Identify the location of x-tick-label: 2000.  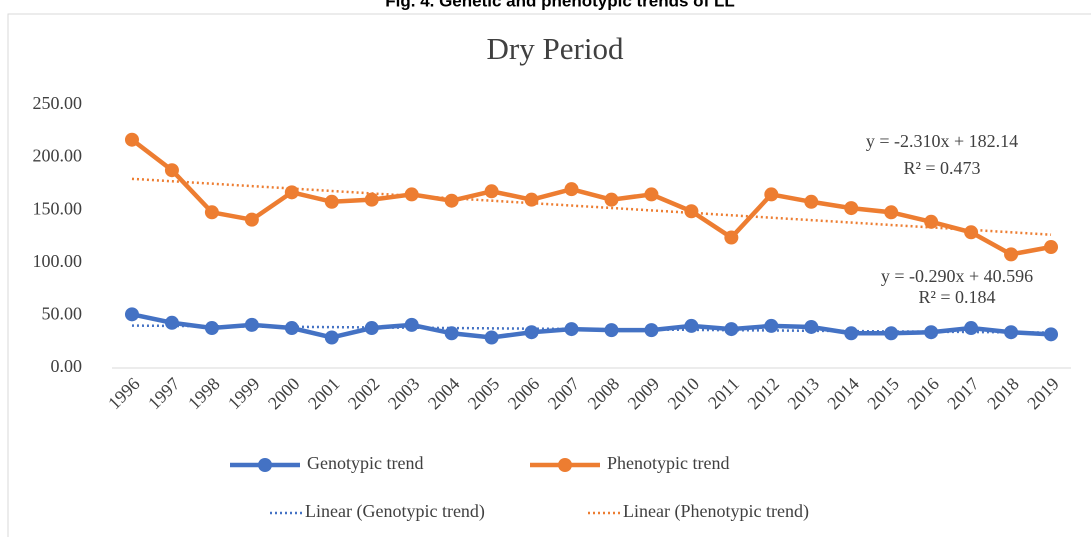
(284, 394).